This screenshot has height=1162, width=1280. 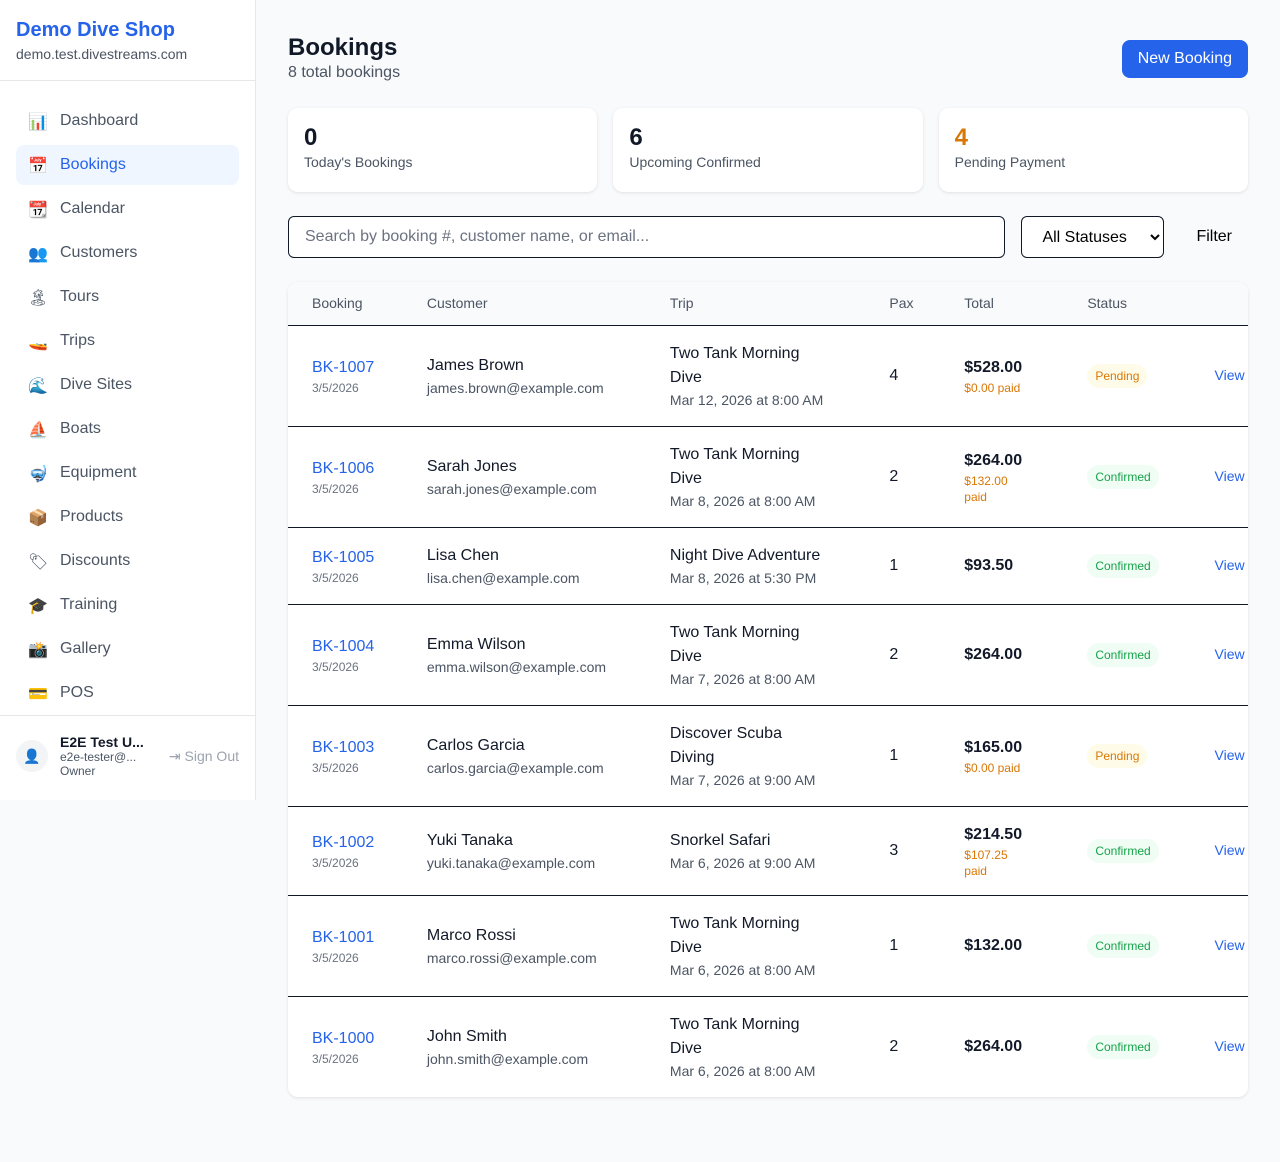 I want to click on sidebar-item-trips: 🚤 Trips, so click(x=127, y=341).